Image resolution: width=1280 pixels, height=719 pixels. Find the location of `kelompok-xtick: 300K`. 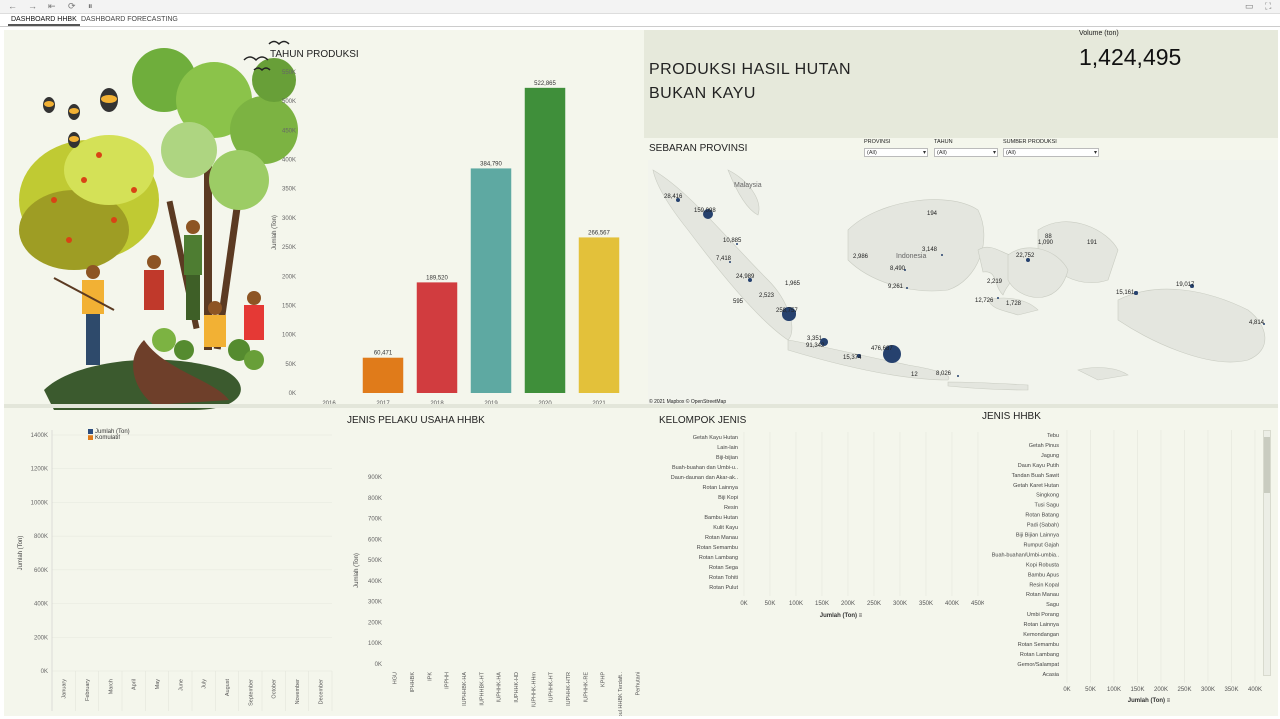

kelompok-xtick: 300K is located at coordinates (900, 604).